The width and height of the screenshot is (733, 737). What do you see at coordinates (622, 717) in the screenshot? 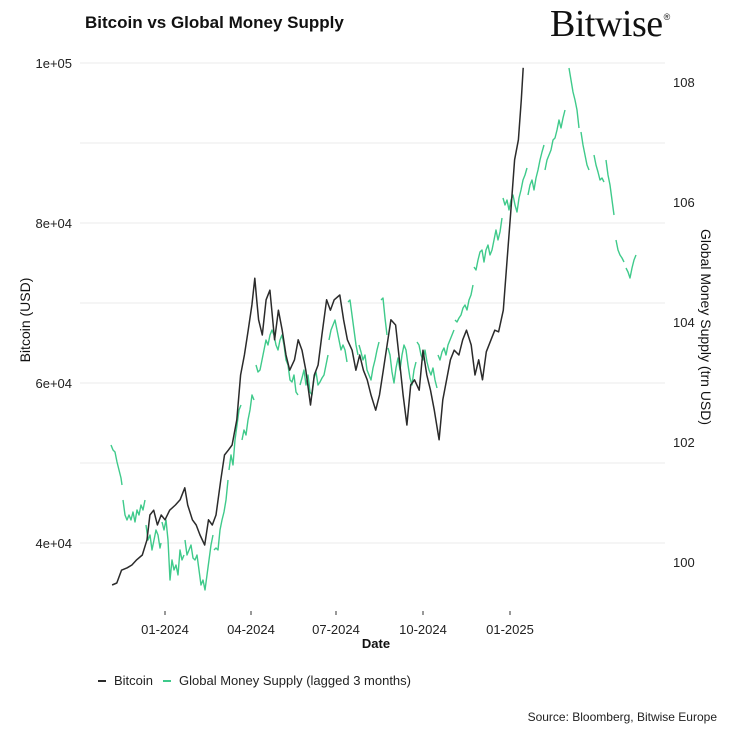
I see `source-note: Source: Bloomberg, Bitwise Europe` at bounding box center [622, 717].